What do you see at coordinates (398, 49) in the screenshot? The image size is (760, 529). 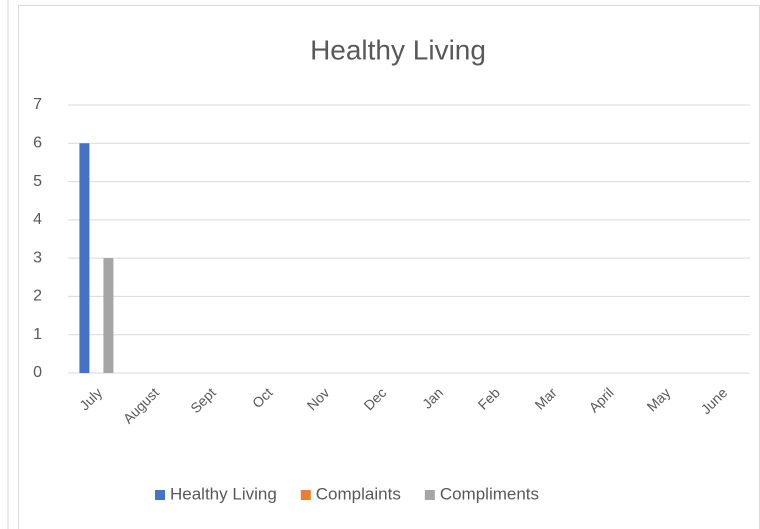 I see `chart-title: Healthy Living` at bounding box center [398, 49].